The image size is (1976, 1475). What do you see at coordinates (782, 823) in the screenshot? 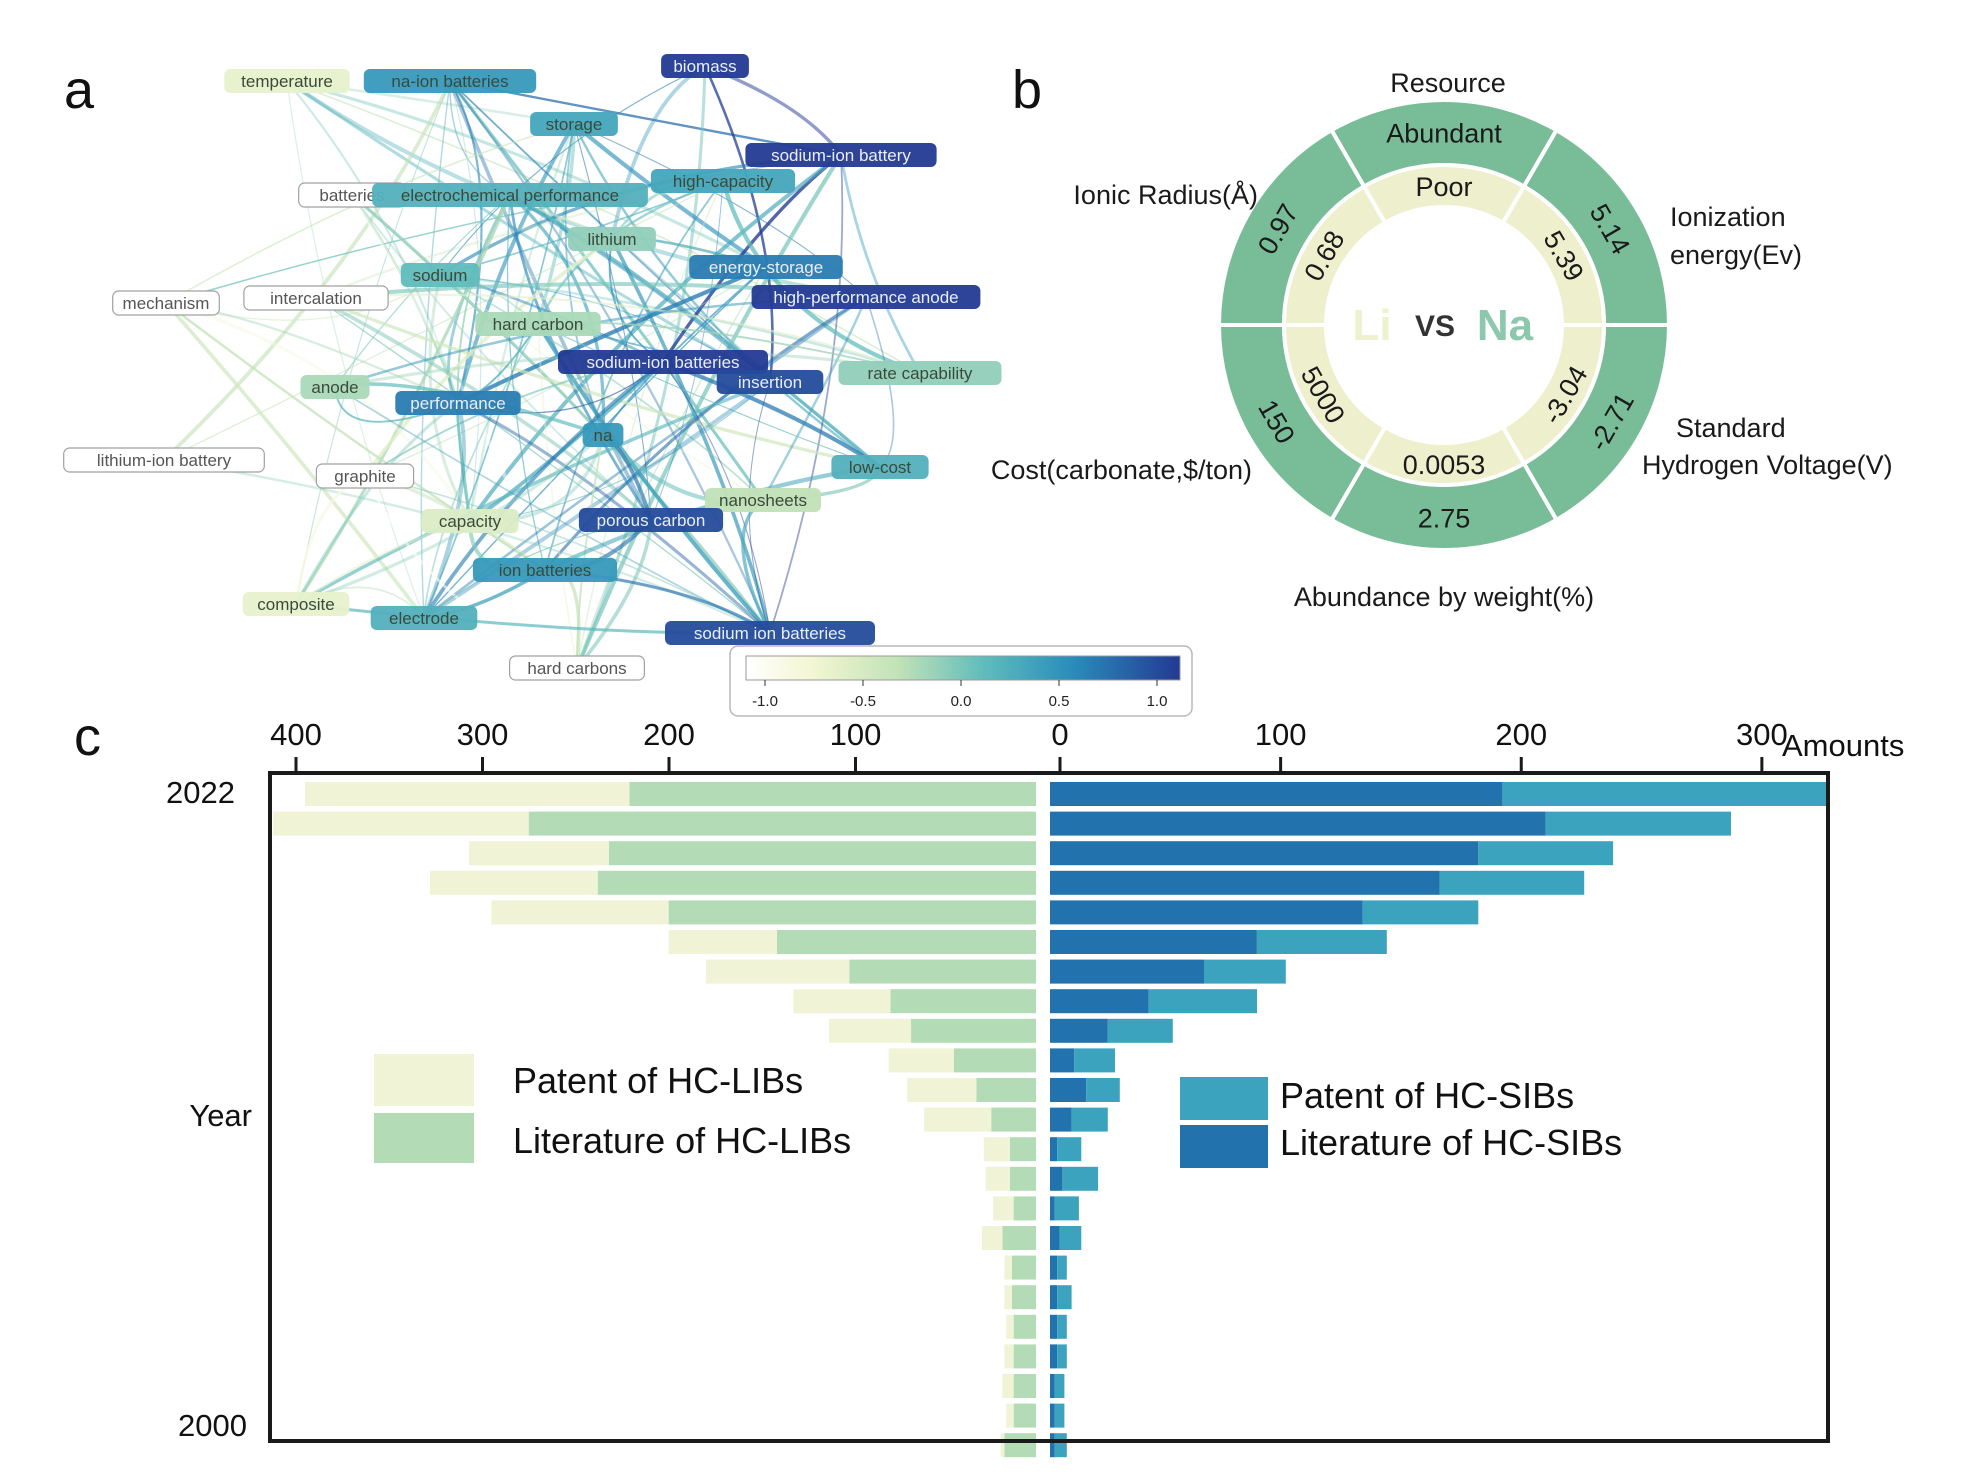
I see `bar-literature-libs-2021` at bounding box center [782, 823].